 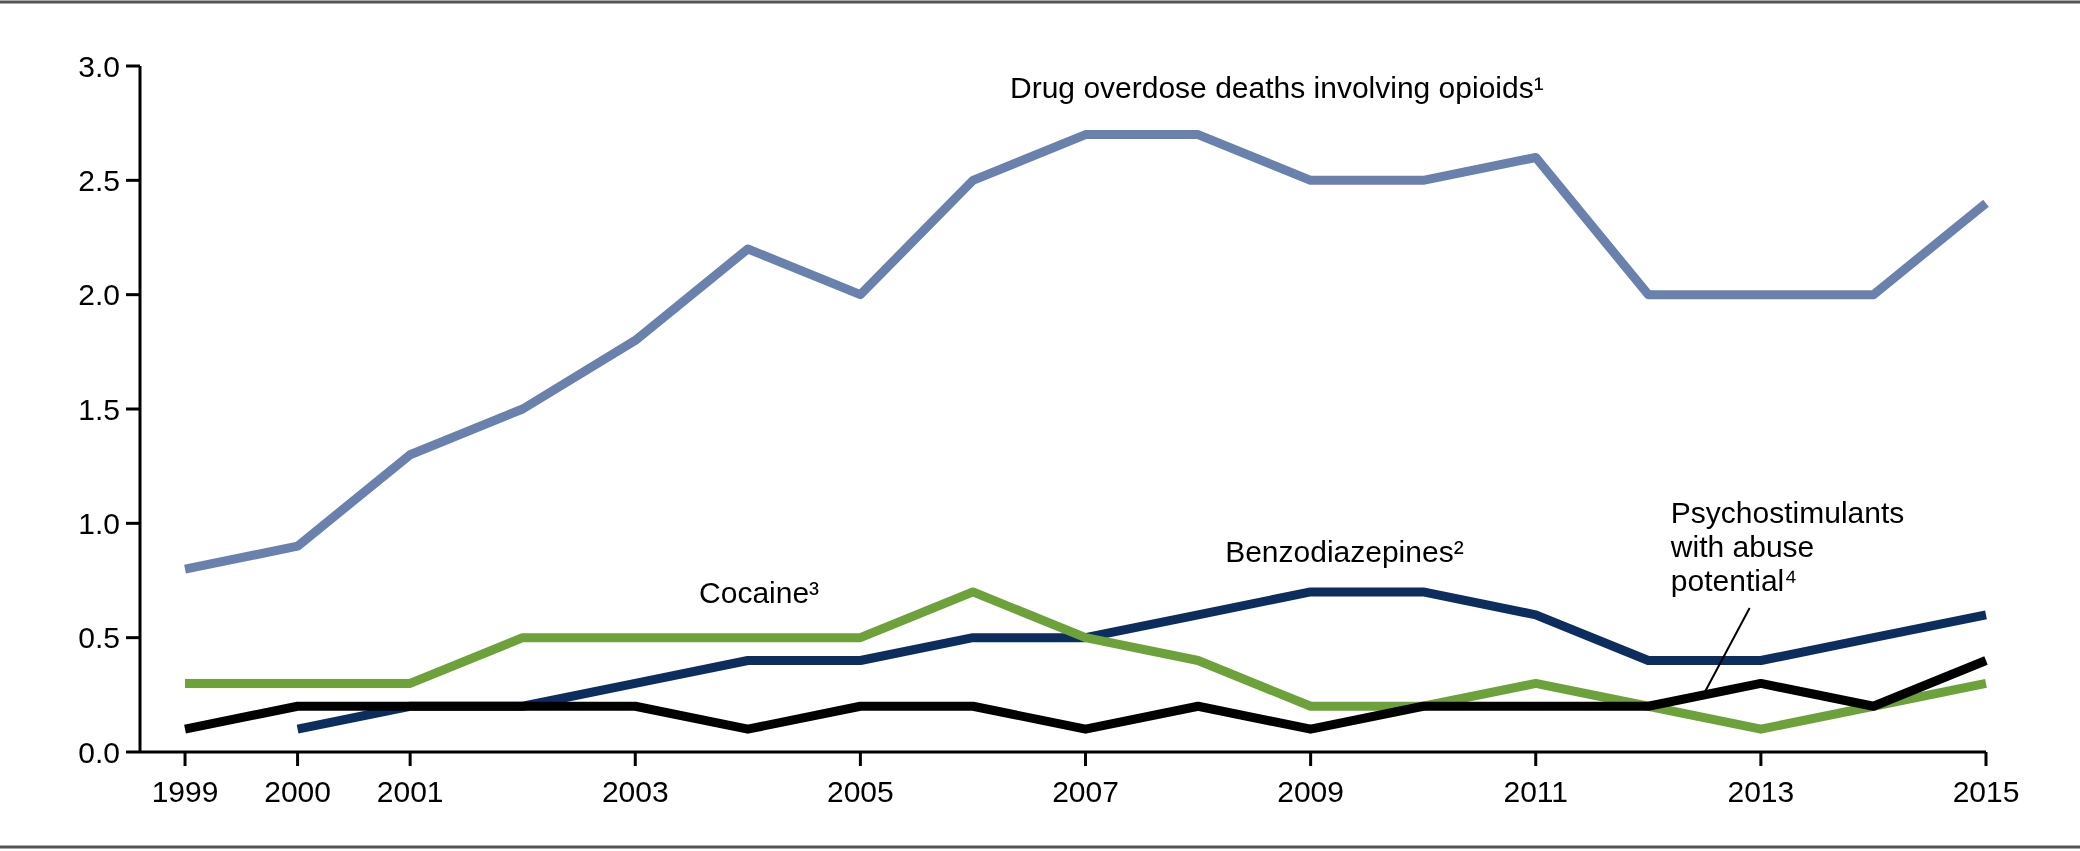 I want to click on y-tick-label: 1.0, so click(x=99, y=523).